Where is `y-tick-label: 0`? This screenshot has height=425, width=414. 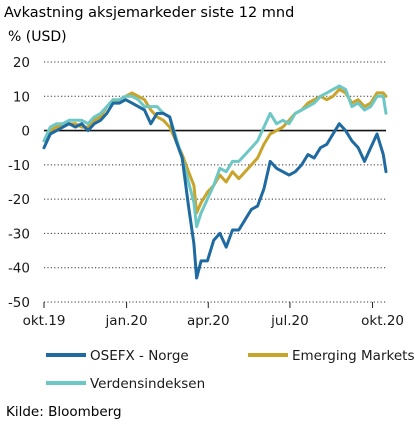
y-tick-label: 0 is located at coordinates (25, 132).